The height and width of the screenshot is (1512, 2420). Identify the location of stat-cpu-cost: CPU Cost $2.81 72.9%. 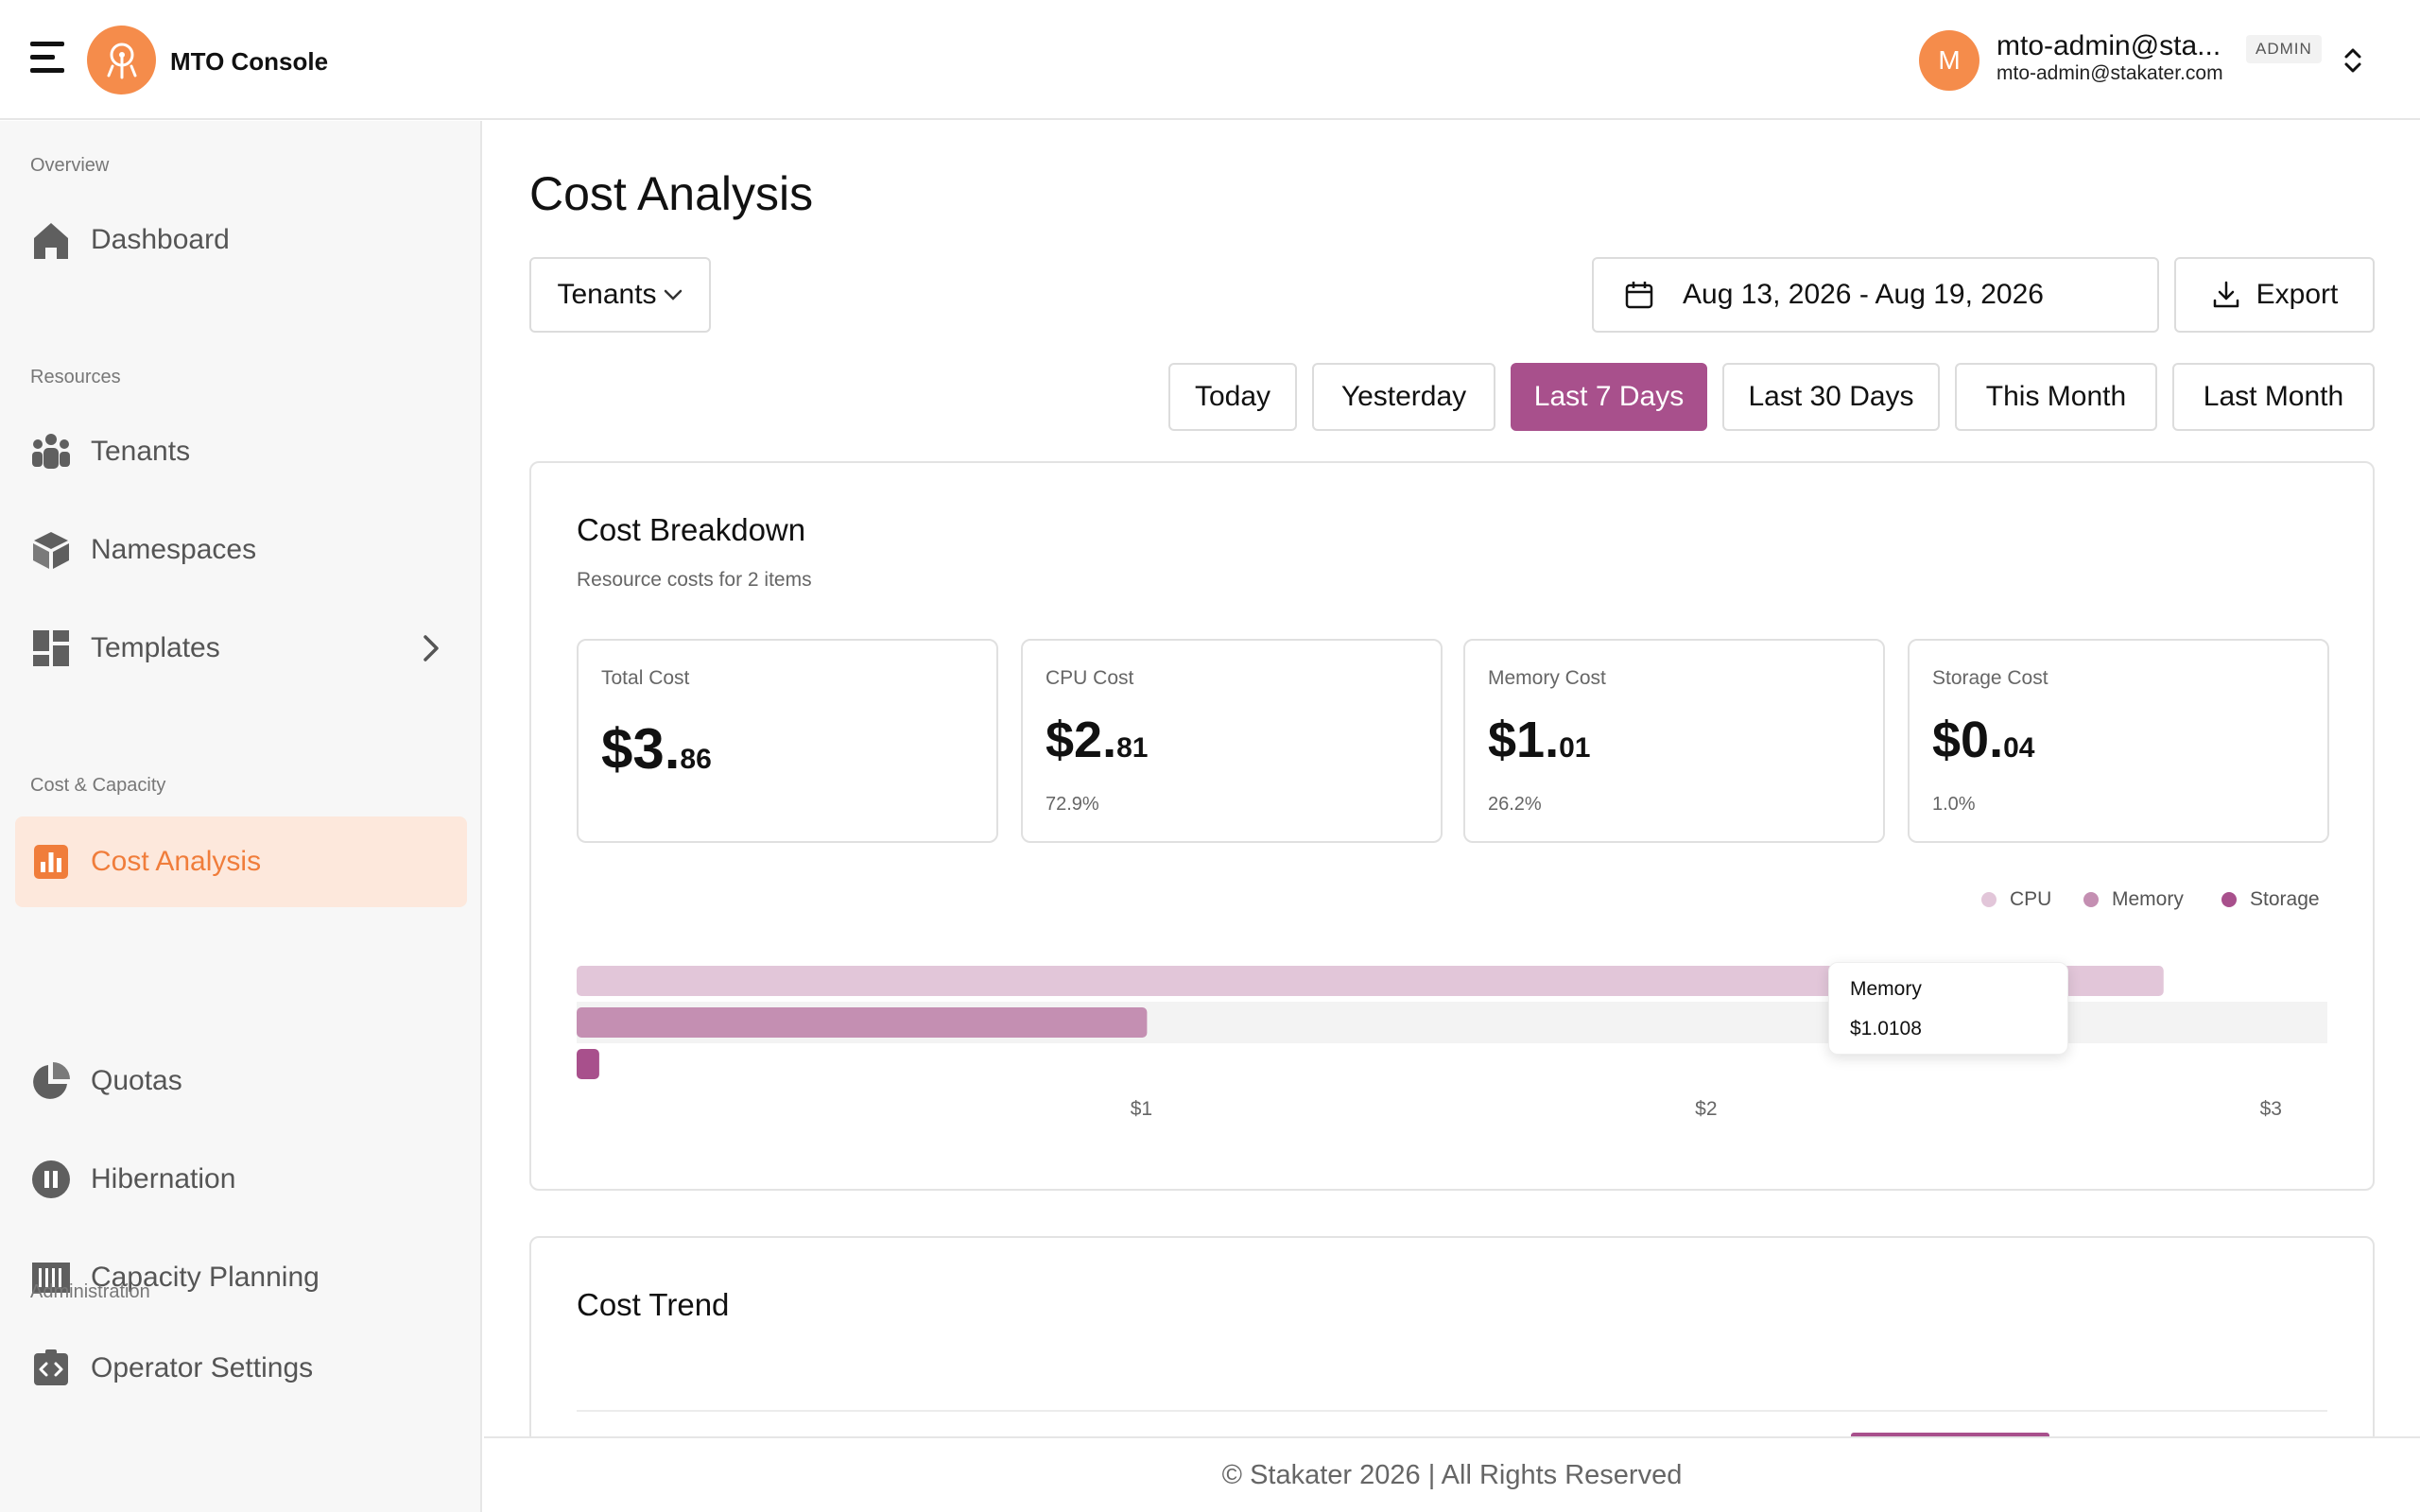
(1232, 741).